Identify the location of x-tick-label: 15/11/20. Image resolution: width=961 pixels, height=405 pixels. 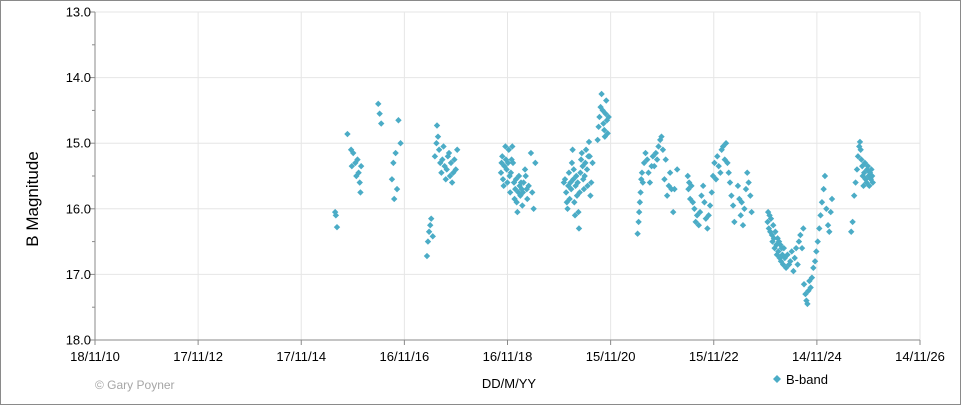
(611, 356).